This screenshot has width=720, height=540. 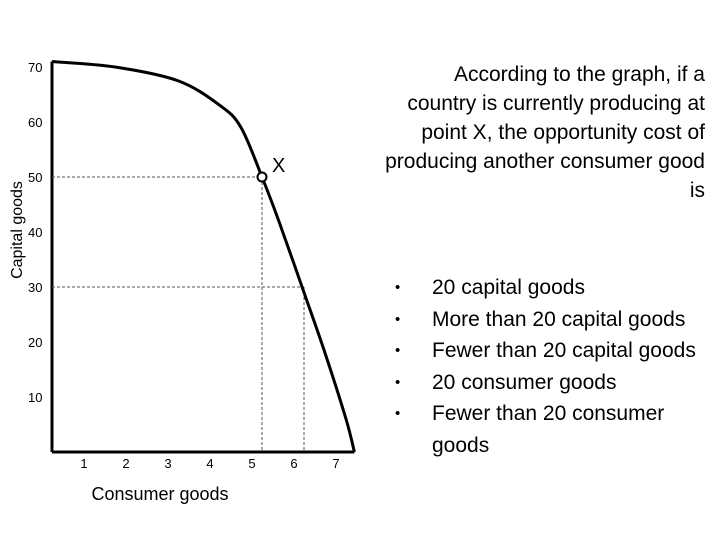 I want to click on answer-option-label: 20 consumer goods, so click(x=524, y=382).